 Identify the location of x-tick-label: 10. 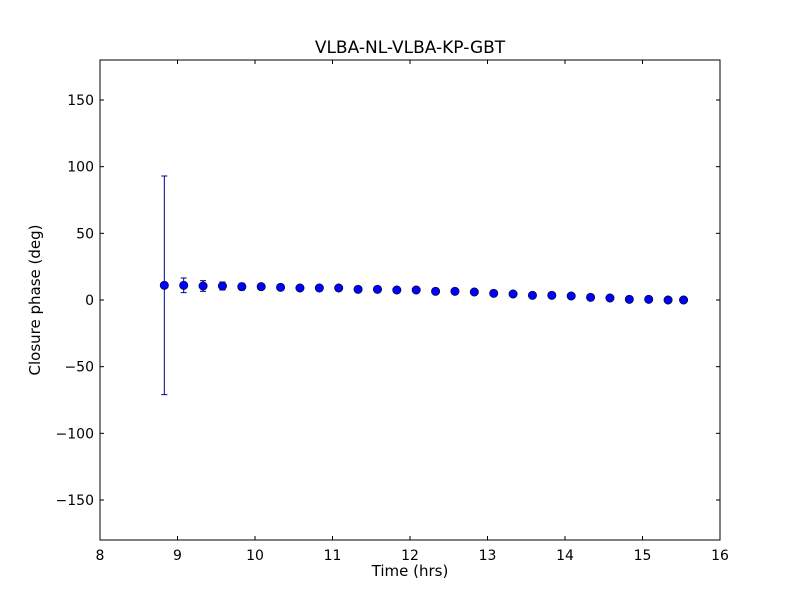
(255, 556).